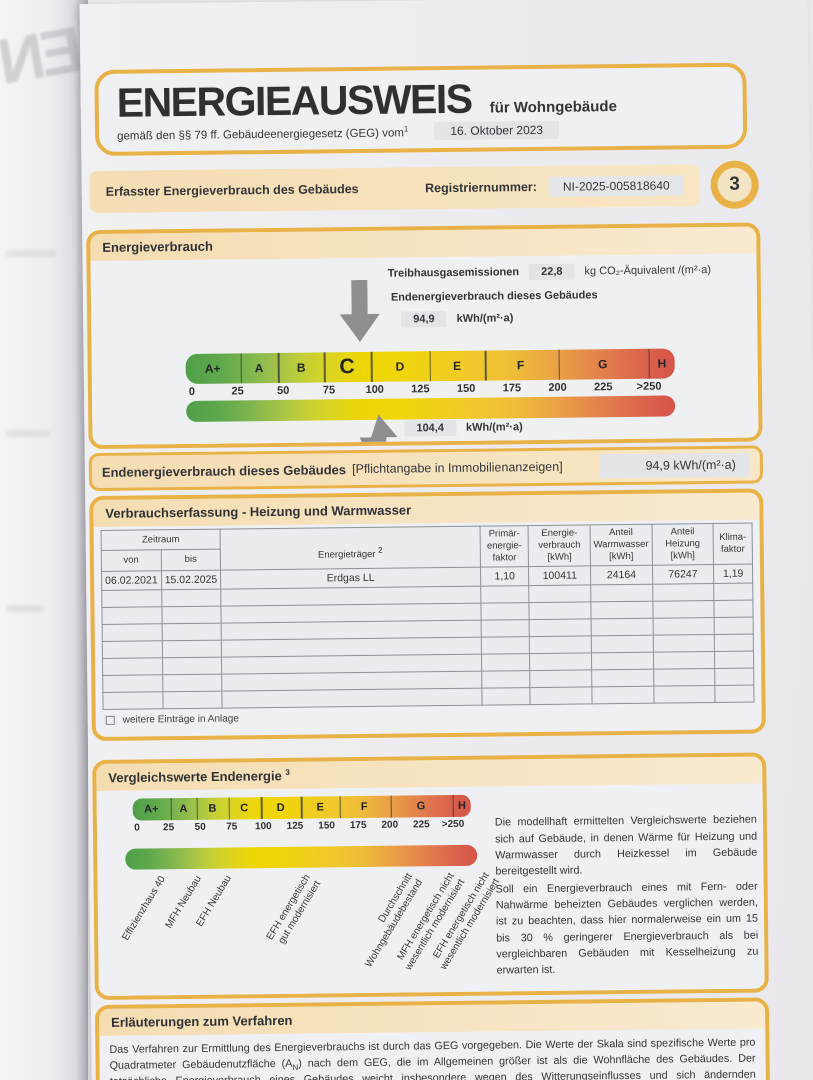  Describe the element at coordinates (350, 548) in the screenshot. I see `col-energietraeger: Energieträger 2` at that location.